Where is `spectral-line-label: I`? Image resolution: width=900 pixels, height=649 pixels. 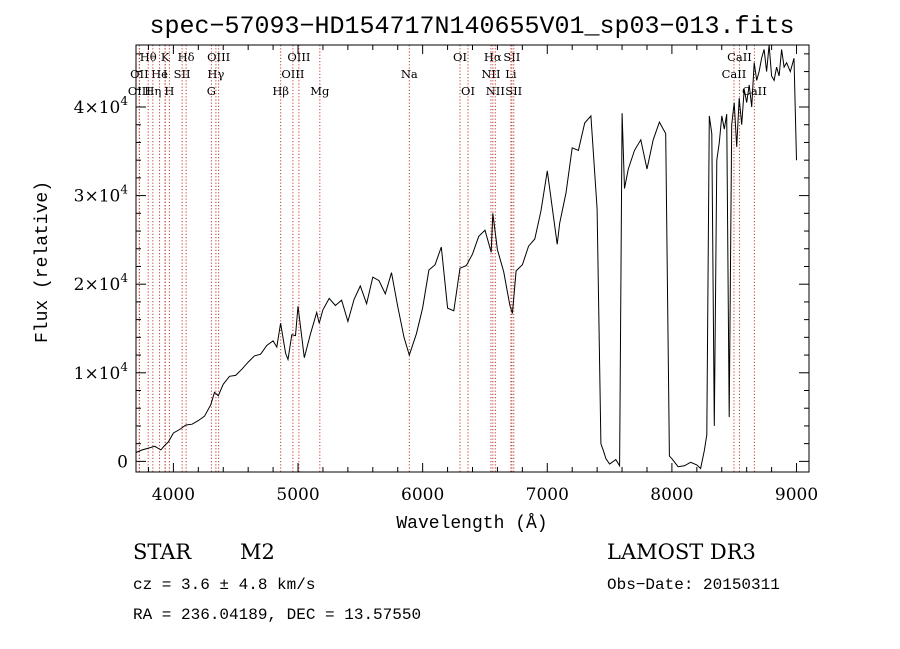
spectral-line-label: I is located at coordinates (165, 74).